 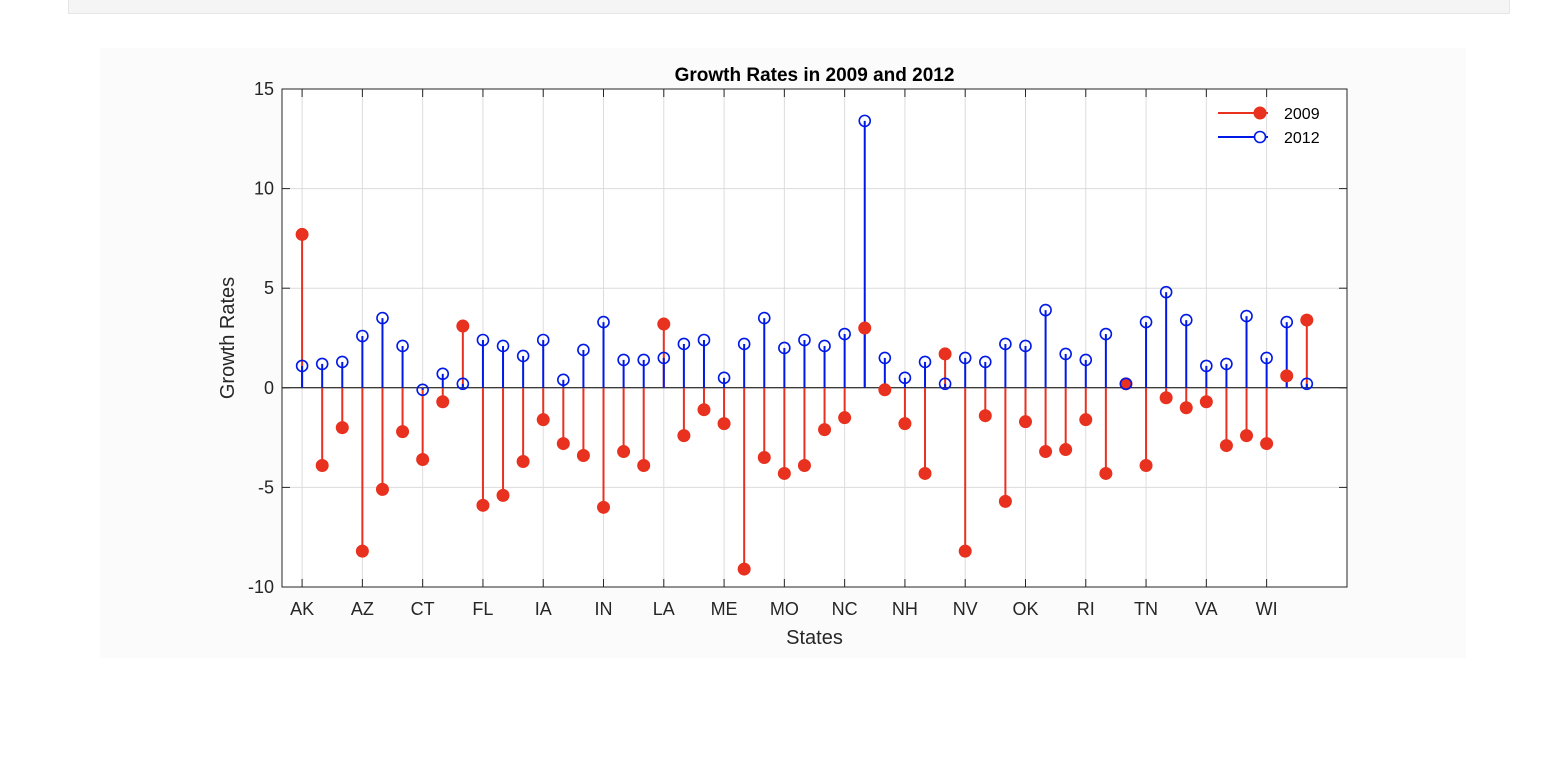 I want to click on x-tick-label: RI, so click(x=1086, y=609).